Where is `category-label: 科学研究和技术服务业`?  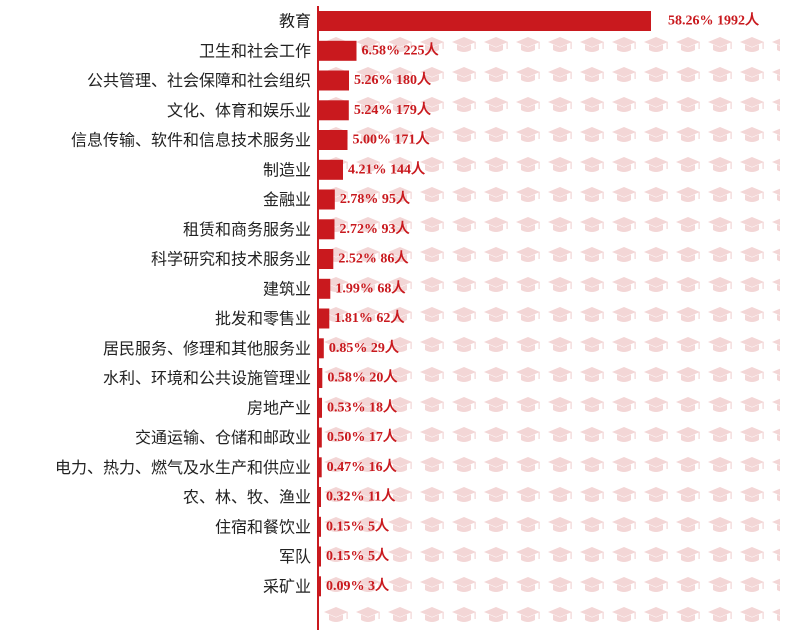
category-label: 科学研究和技术服务业 is located at coordinates (231, 259).